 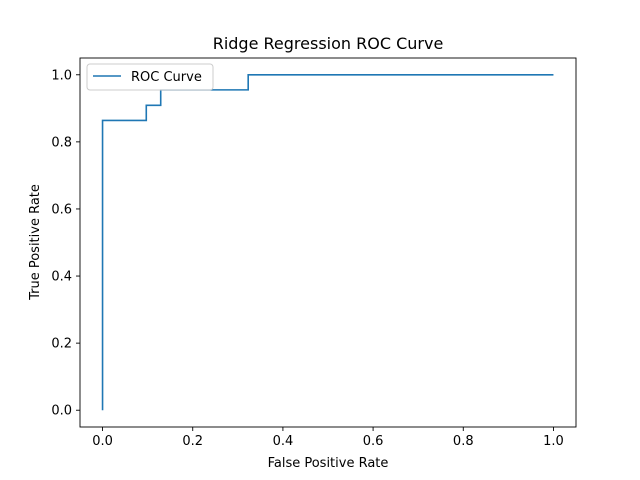 I want to click on y-tick-label: 0.4, so click(x=61, y=277).